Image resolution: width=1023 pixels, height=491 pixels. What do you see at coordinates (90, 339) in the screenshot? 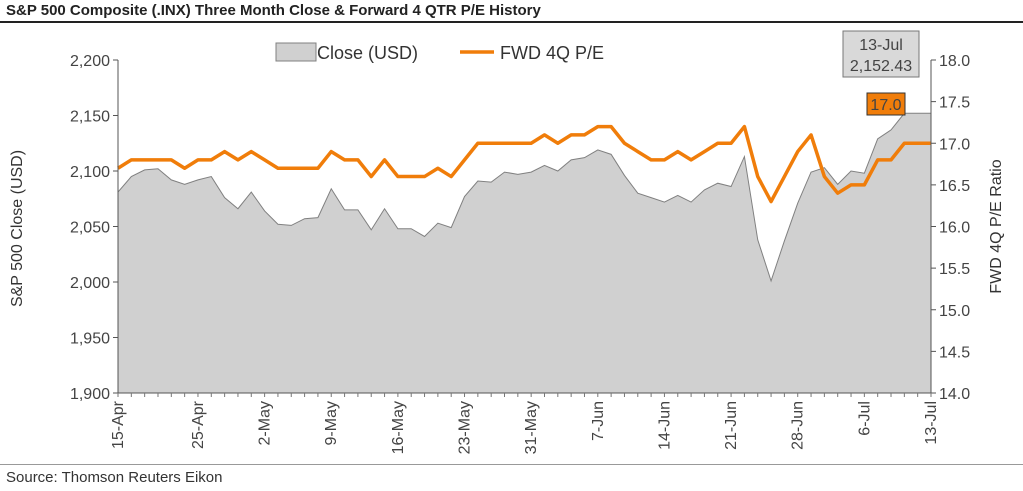
I see `y-tick-label: 1,950` at bounding box center [90, 339].